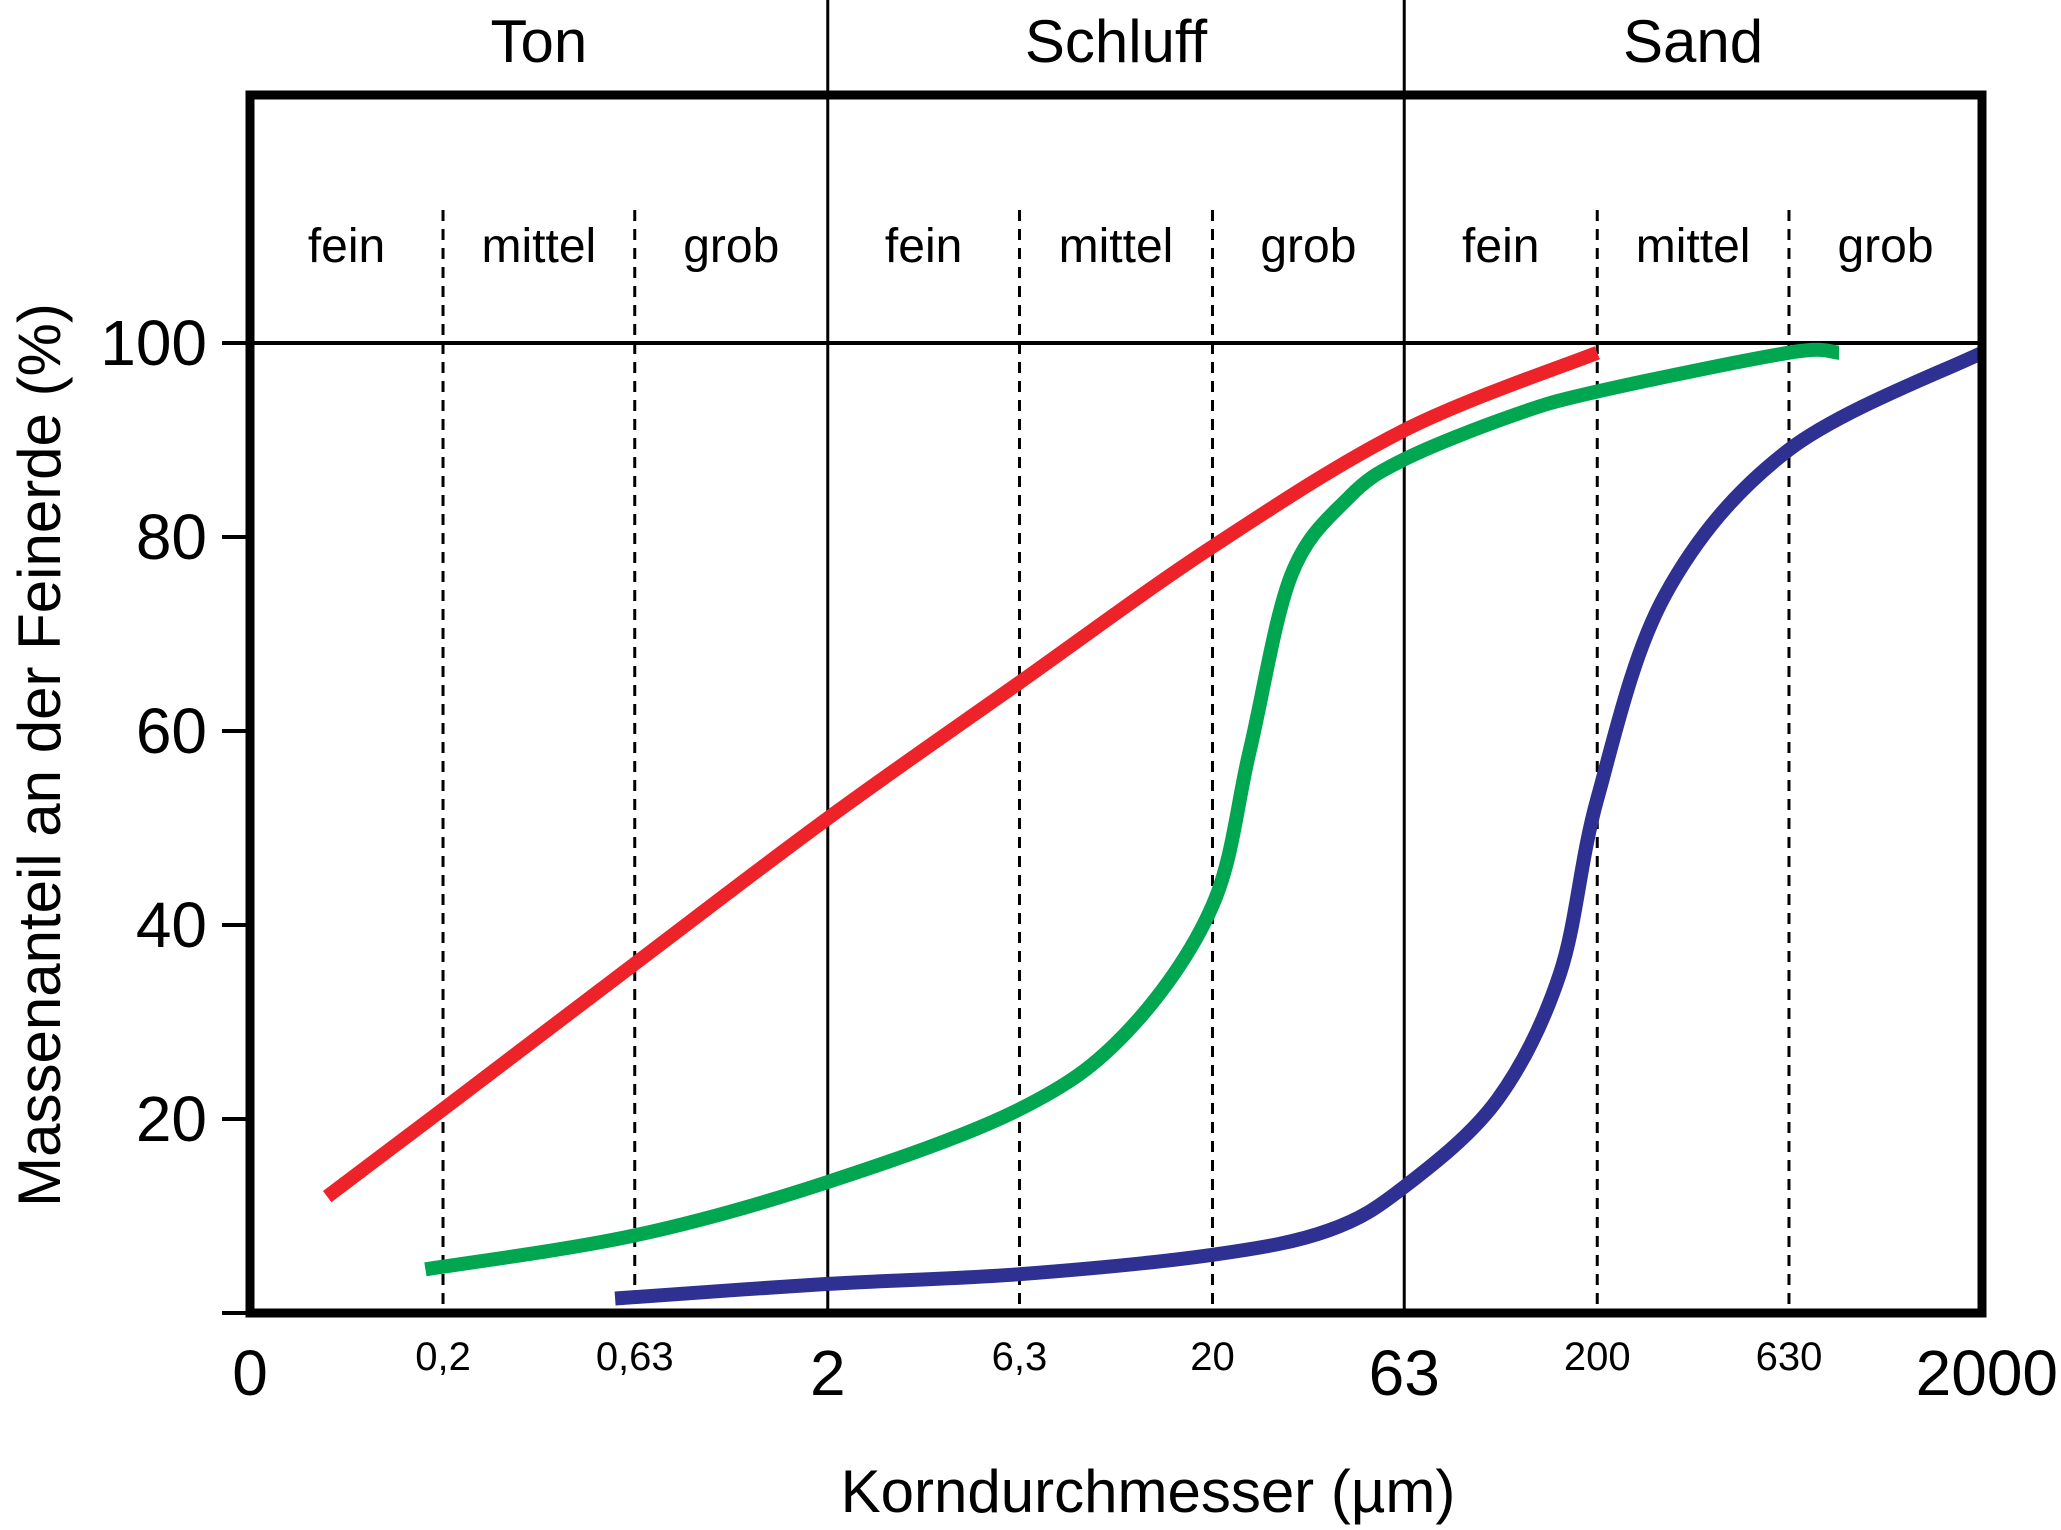 The height and width of the screenshot is (1530, 2061). What do you see at coordinates (153, 343) in the screenshot?
I see `y-tick-label: 100` at bounding box center [153, 343].